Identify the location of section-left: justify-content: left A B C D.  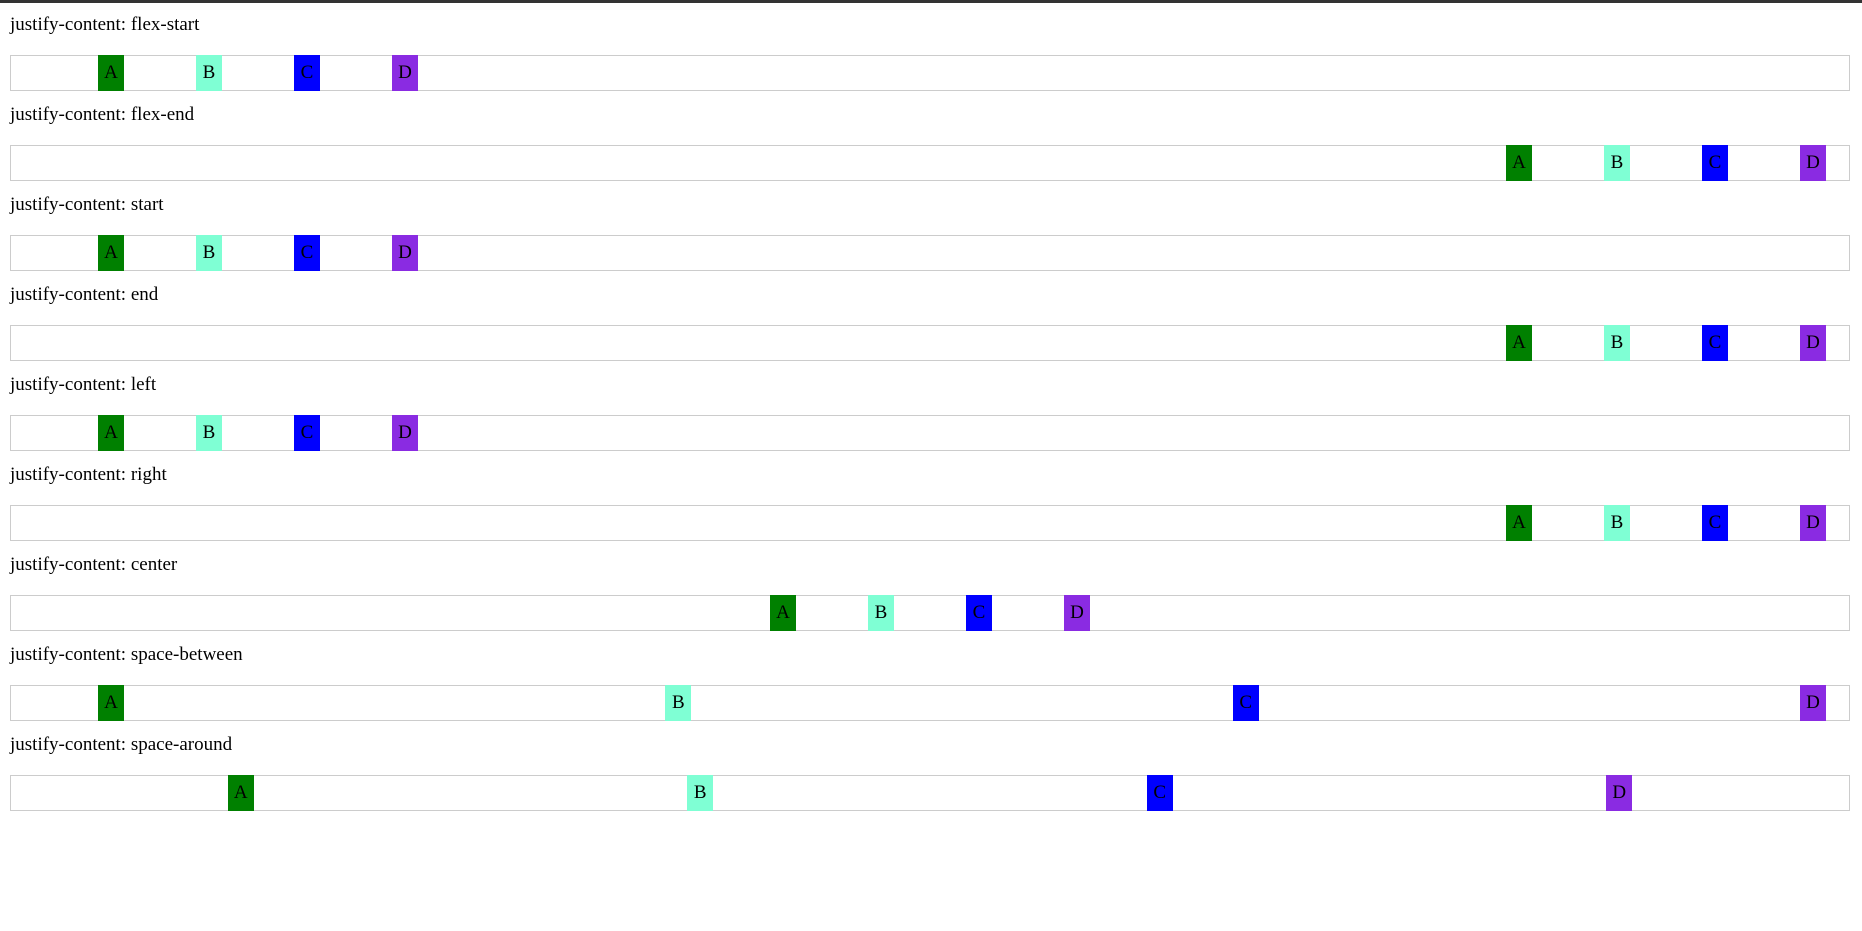
(931, 406).